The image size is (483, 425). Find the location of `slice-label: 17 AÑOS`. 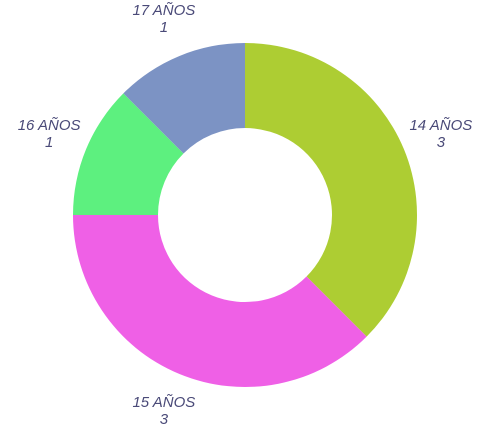

slice-label: 17 AÑOS is located at coordinates (163, 10).